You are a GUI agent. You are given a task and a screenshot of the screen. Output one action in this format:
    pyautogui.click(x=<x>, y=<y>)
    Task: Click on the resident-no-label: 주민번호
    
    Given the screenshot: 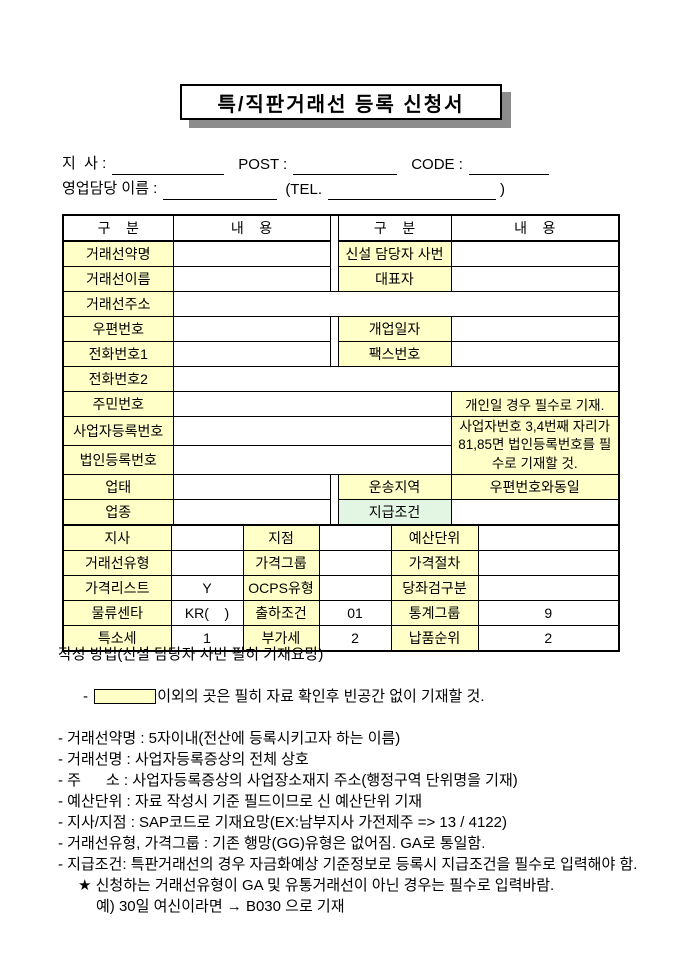 What is the action you would take?
    pyautogui.click(x=118, y=404)
    